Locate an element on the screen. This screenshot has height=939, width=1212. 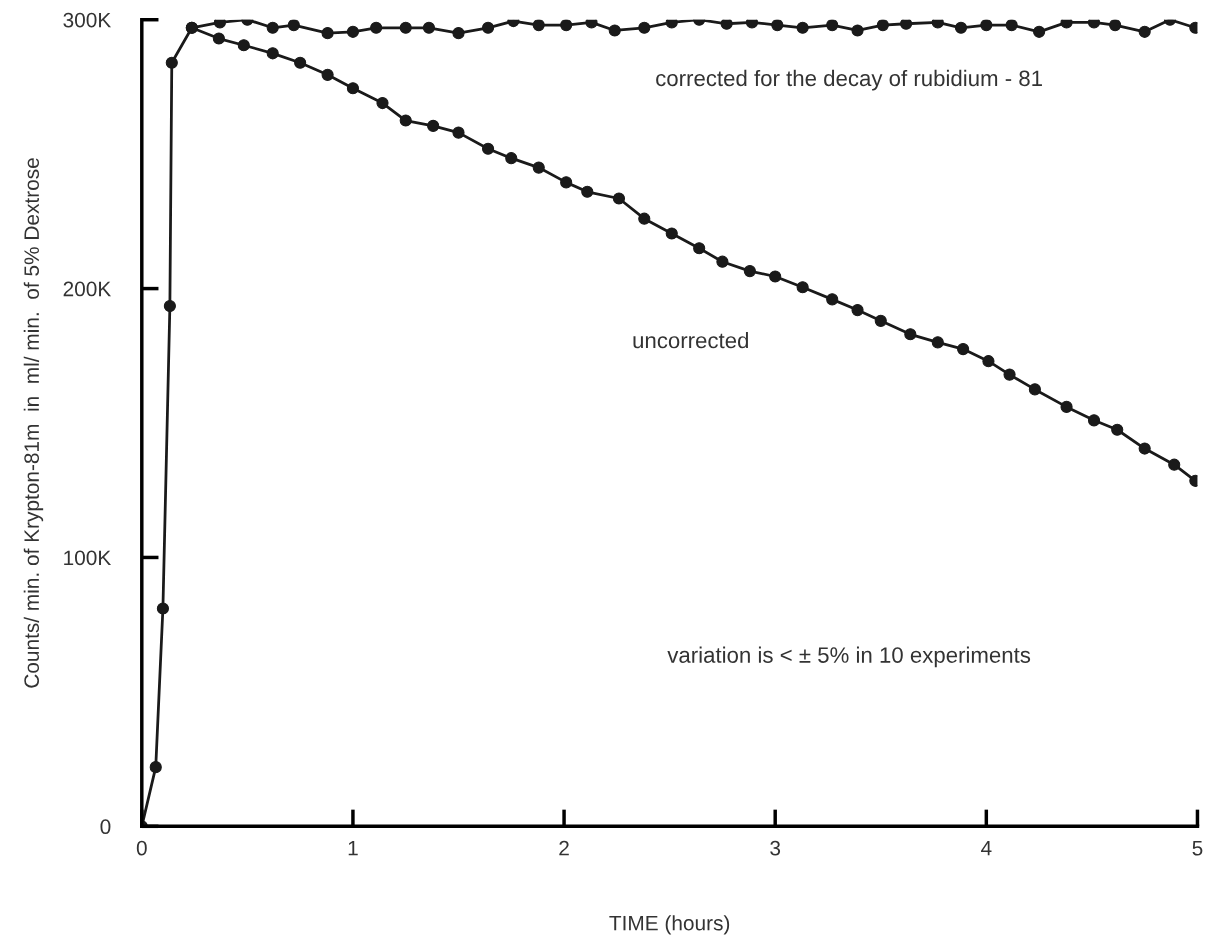
annotation: corrected for the decay of rubidium - 81 is located at coordinates (849, 80).